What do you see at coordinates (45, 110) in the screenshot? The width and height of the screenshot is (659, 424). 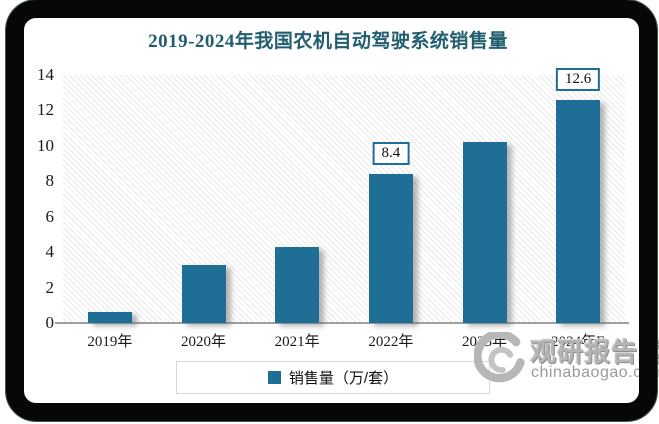 I see `y-tick-label: 12` at bounding box center [45, 110].